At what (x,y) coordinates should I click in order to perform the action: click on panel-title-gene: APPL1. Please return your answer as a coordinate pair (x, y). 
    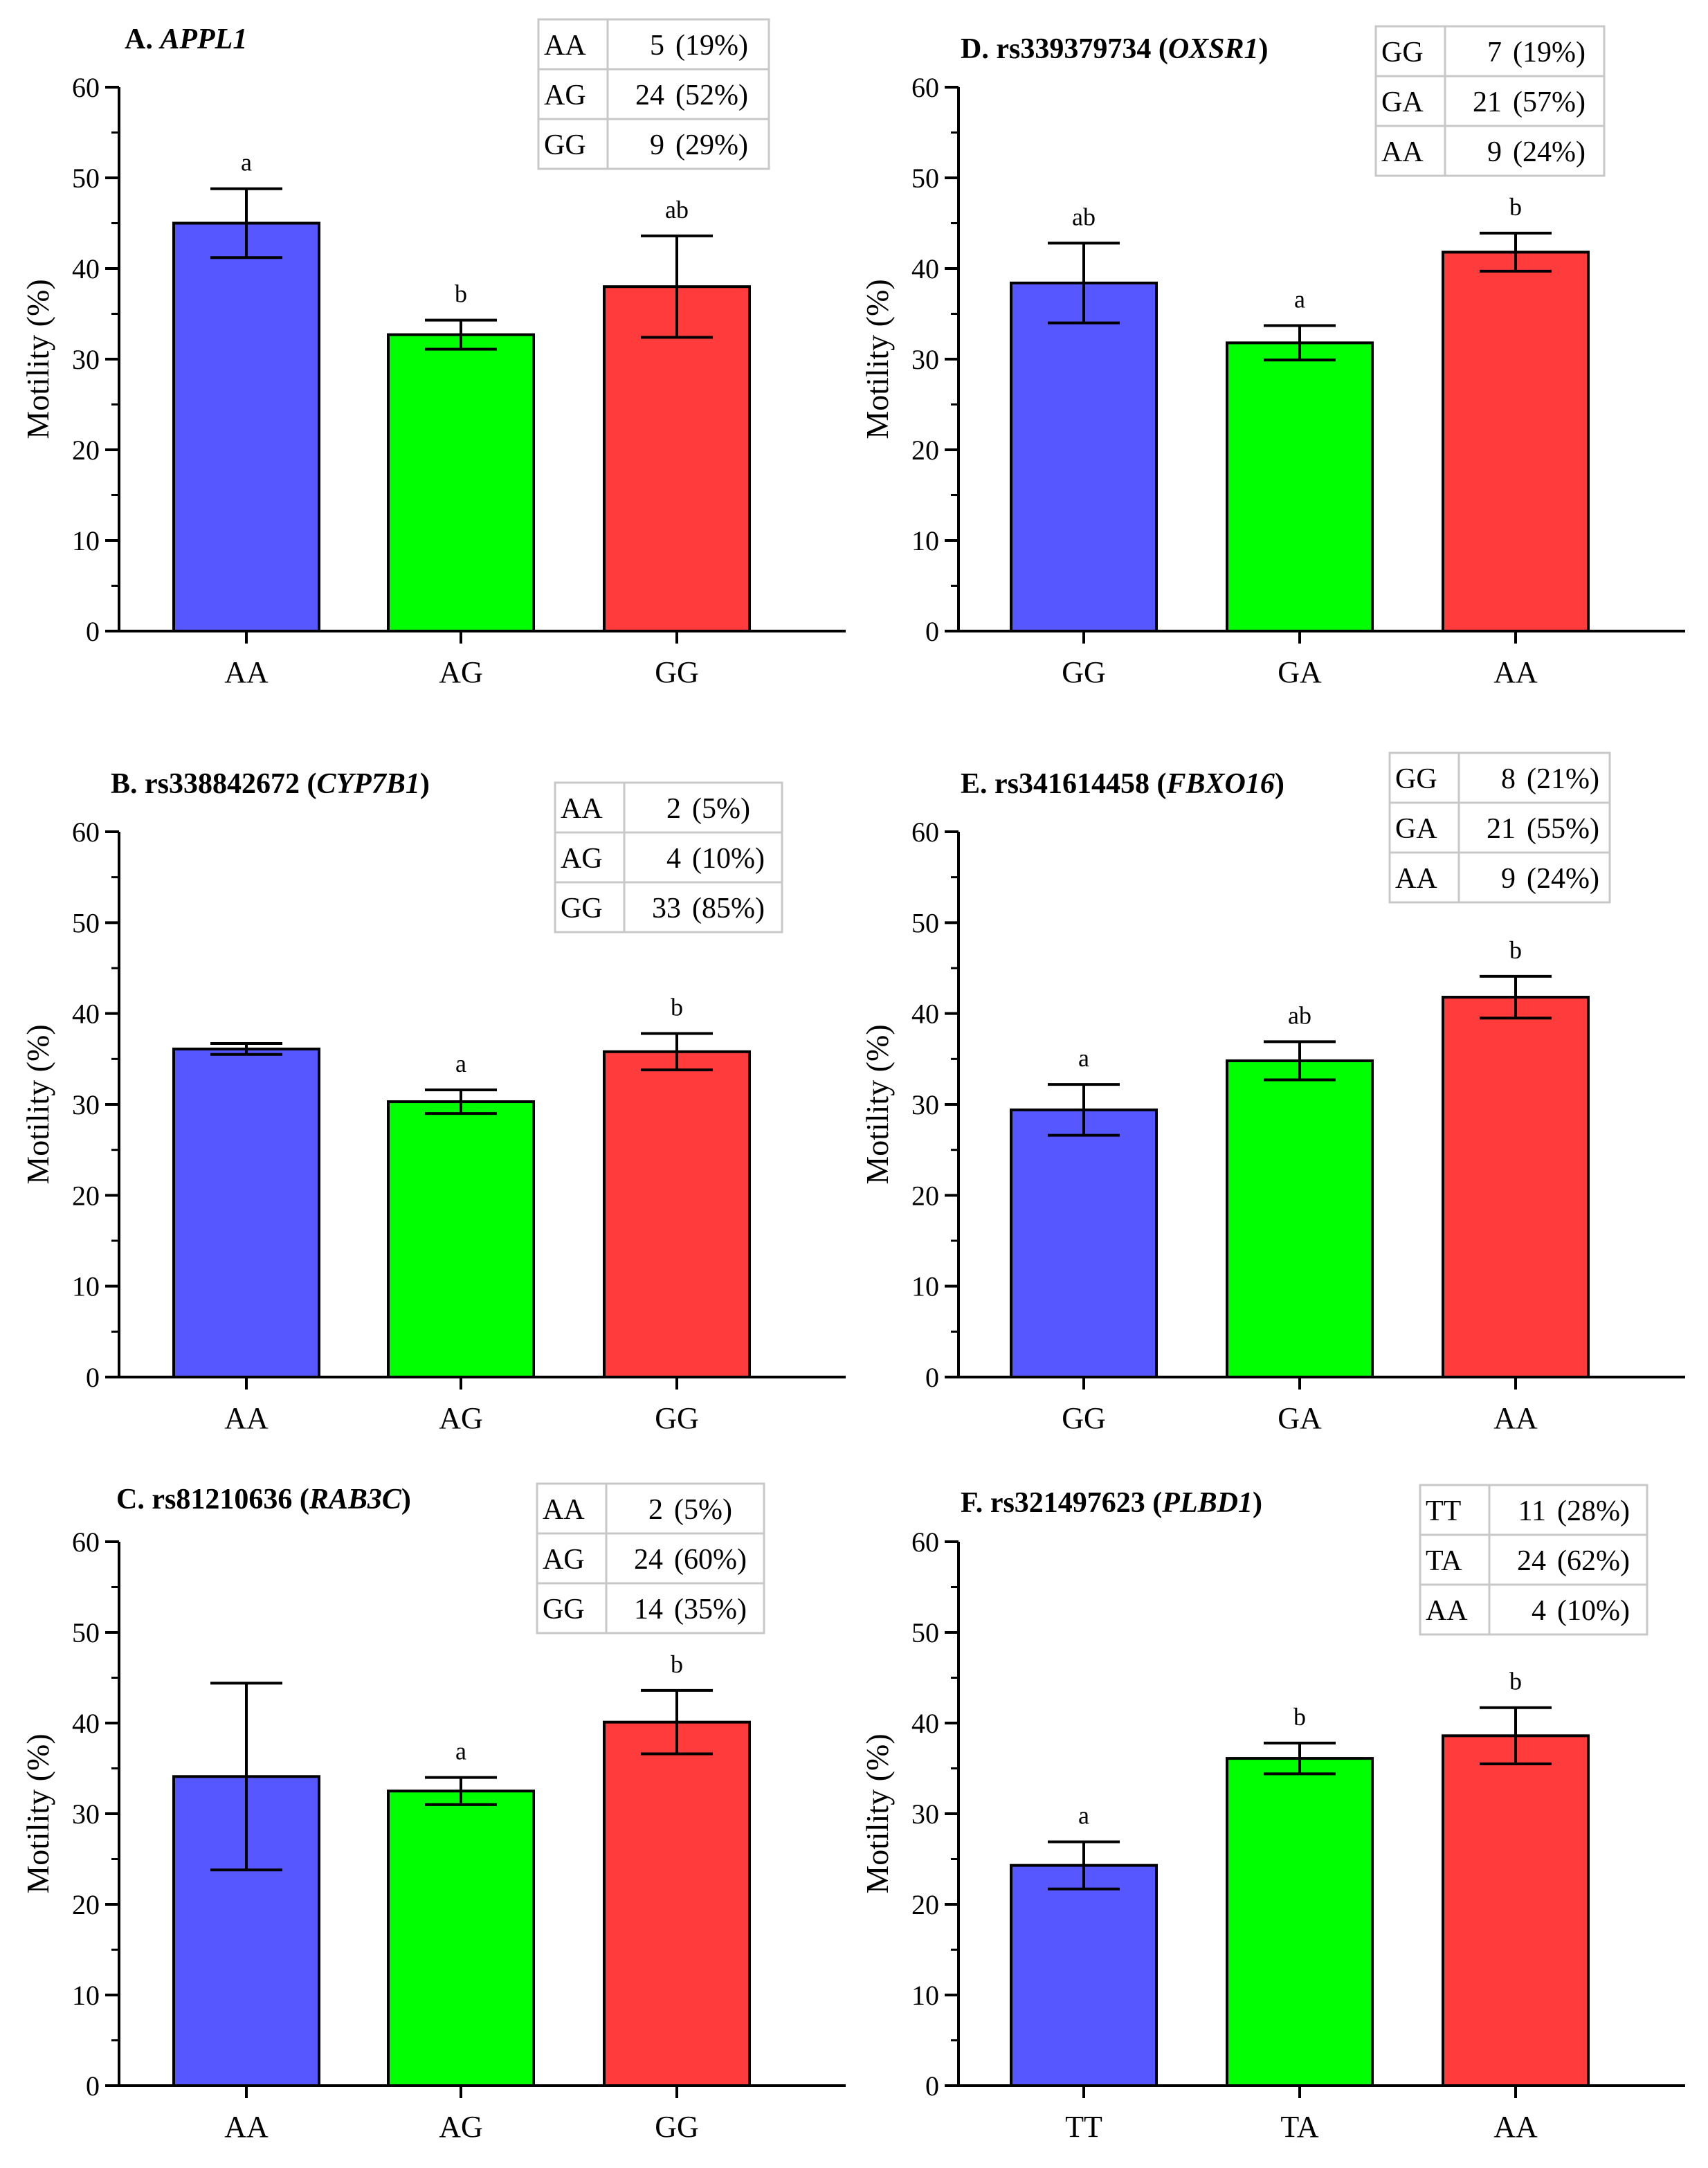
    Looking at the image, I should click on (202, 39).